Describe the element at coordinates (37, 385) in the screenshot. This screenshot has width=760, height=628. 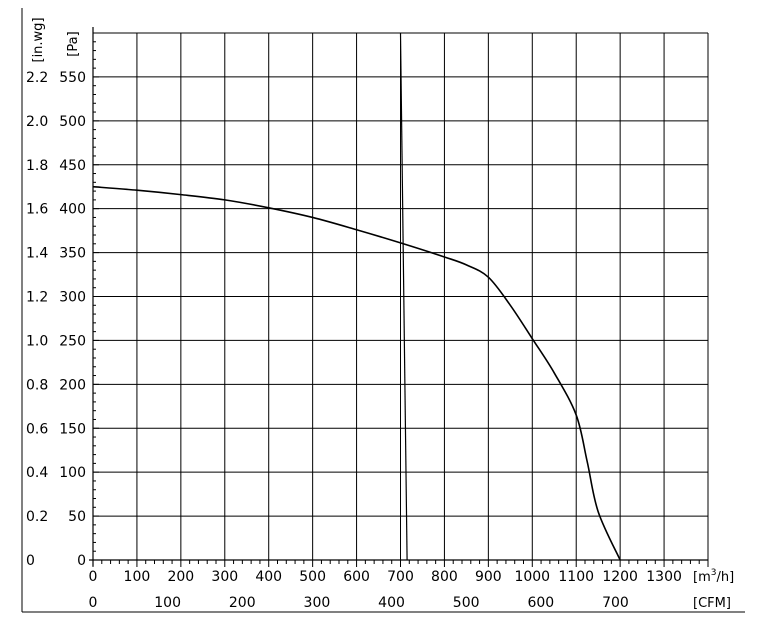
I see `y2-tick-label-inwg: 0.8` at that location.